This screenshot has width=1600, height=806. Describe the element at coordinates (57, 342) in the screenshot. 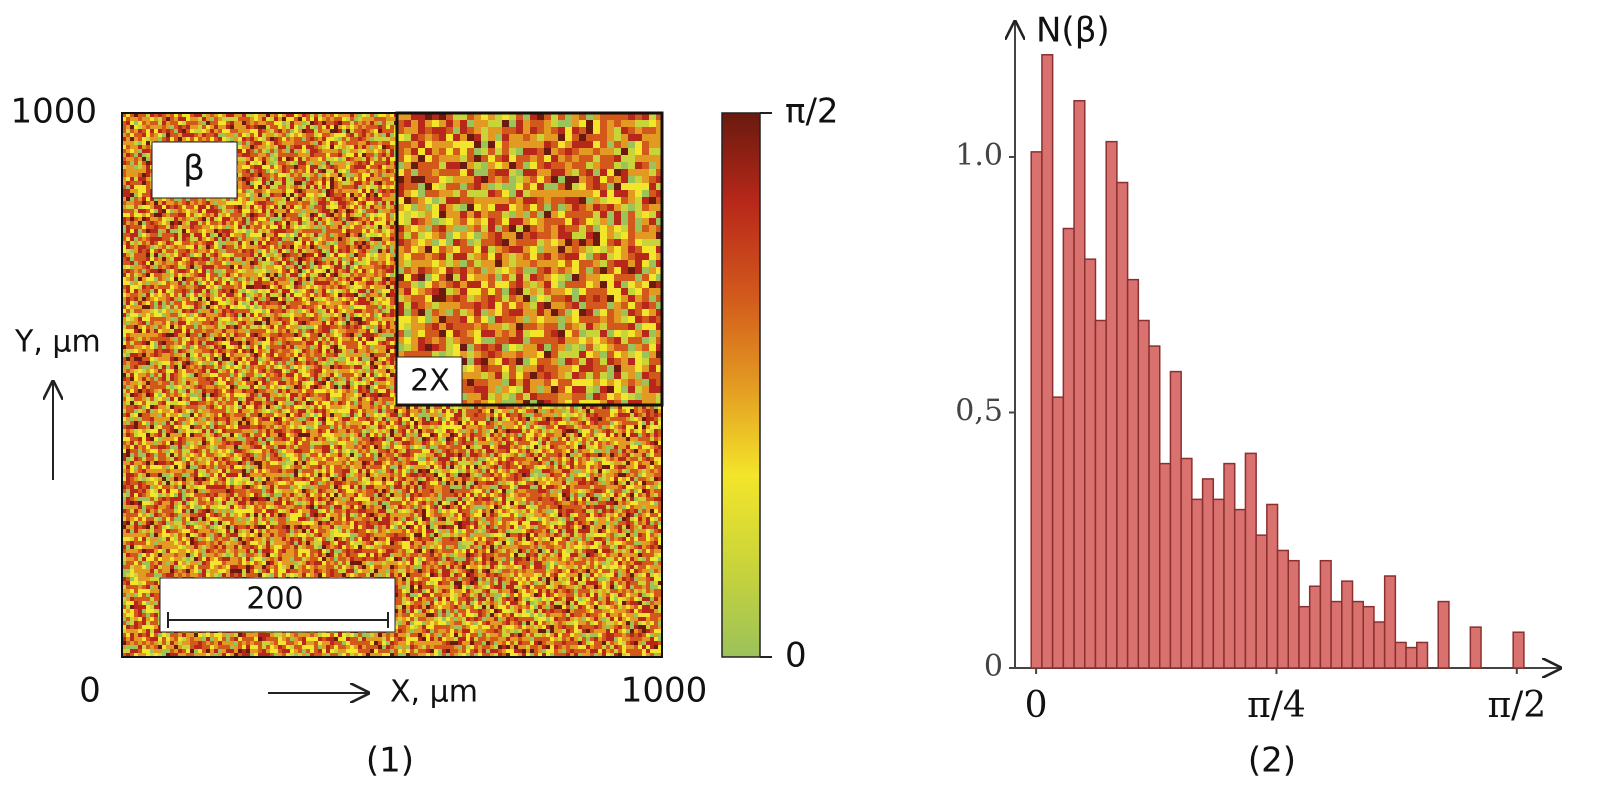

I see `y-axis-label: Y, μm` at that location.